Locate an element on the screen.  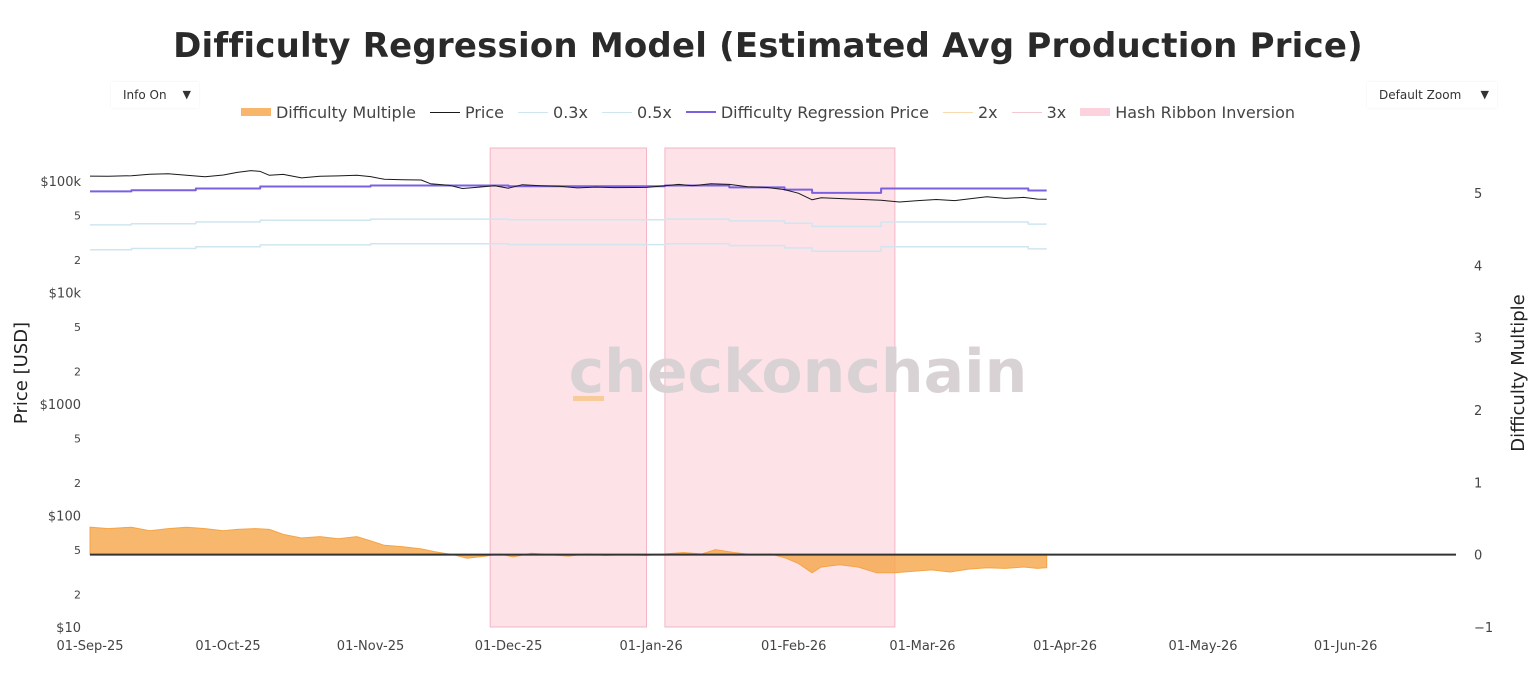
legend-item: 3x is located at coordinates (1039, 112).